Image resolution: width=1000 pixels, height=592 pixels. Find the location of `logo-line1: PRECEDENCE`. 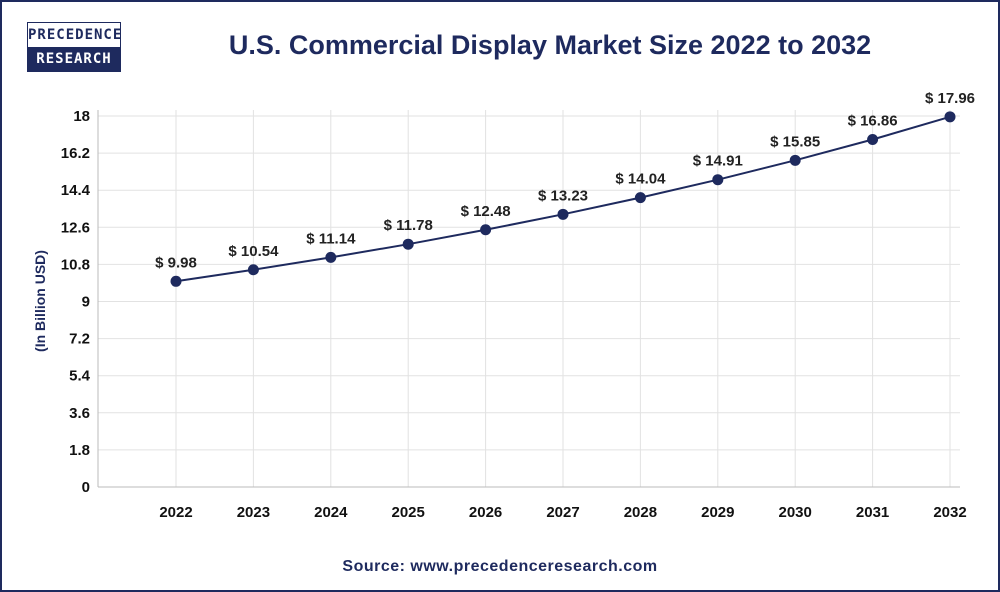

logo-line1: PRECEDENCE is located at coordinates (74, 35).